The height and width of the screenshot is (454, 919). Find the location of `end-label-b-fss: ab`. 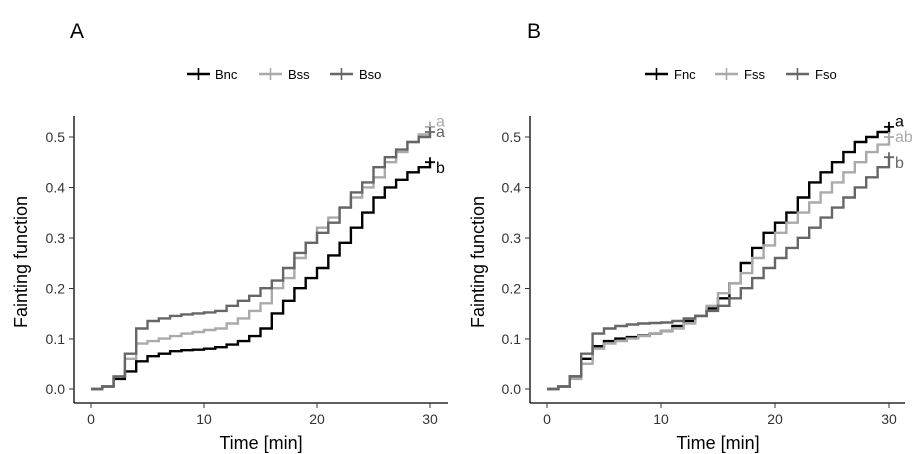

end-label-b-fss: ab is located at coordinates (904, 137).